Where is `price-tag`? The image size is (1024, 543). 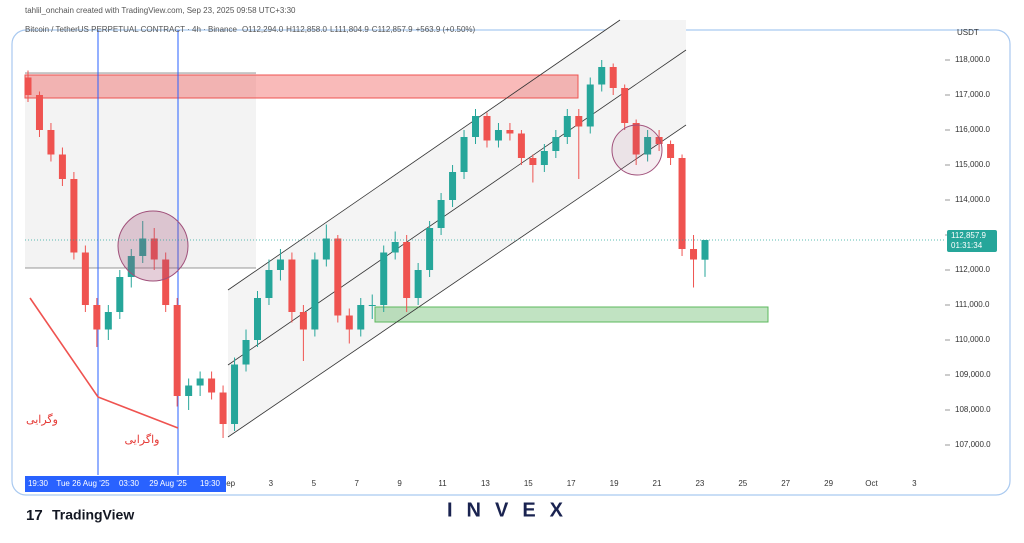
price-tag is located at coordinates (972, 240).